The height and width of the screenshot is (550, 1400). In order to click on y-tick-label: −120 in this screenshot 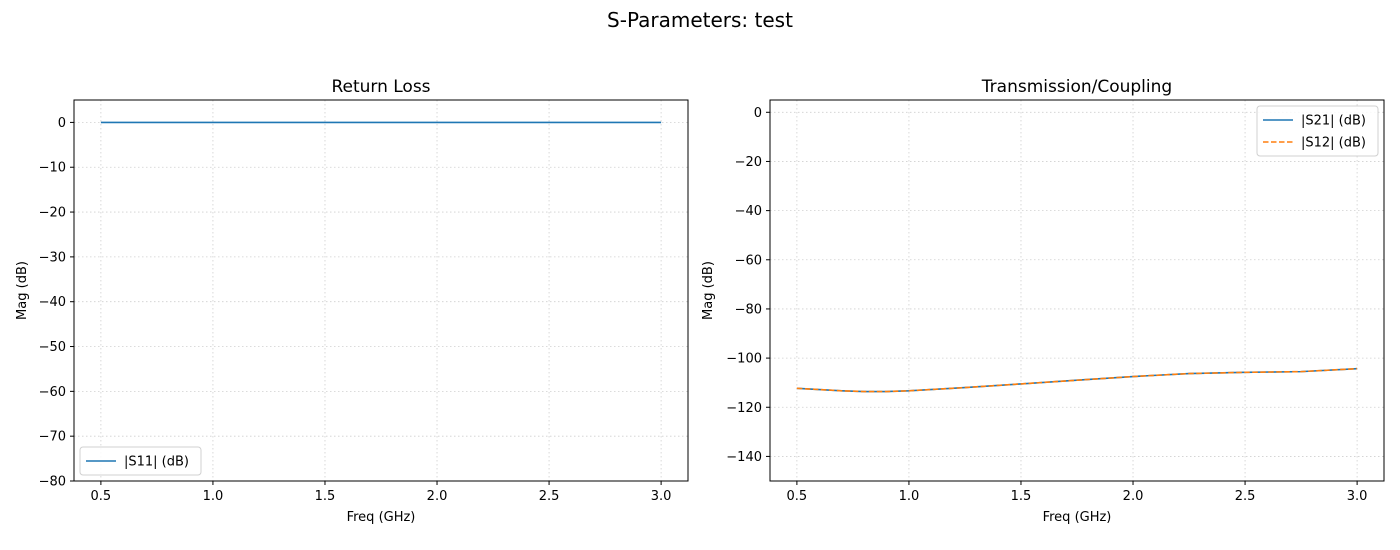, I will do `click(744, 408)`.